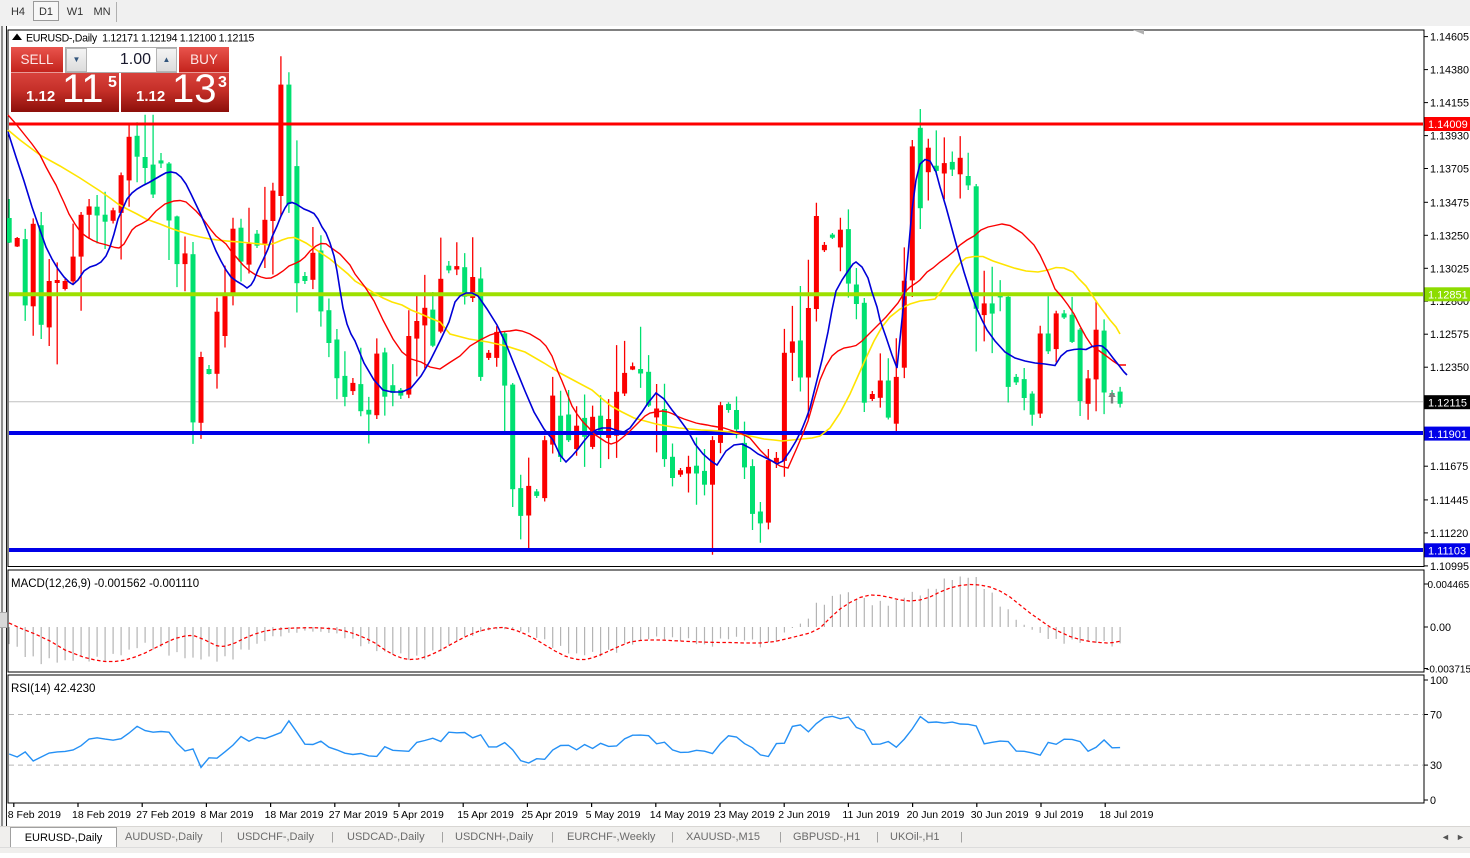  Describe the element at coordinates (1449, 567) in the screenshot. I see `svg-text: 1.10995` at that location.